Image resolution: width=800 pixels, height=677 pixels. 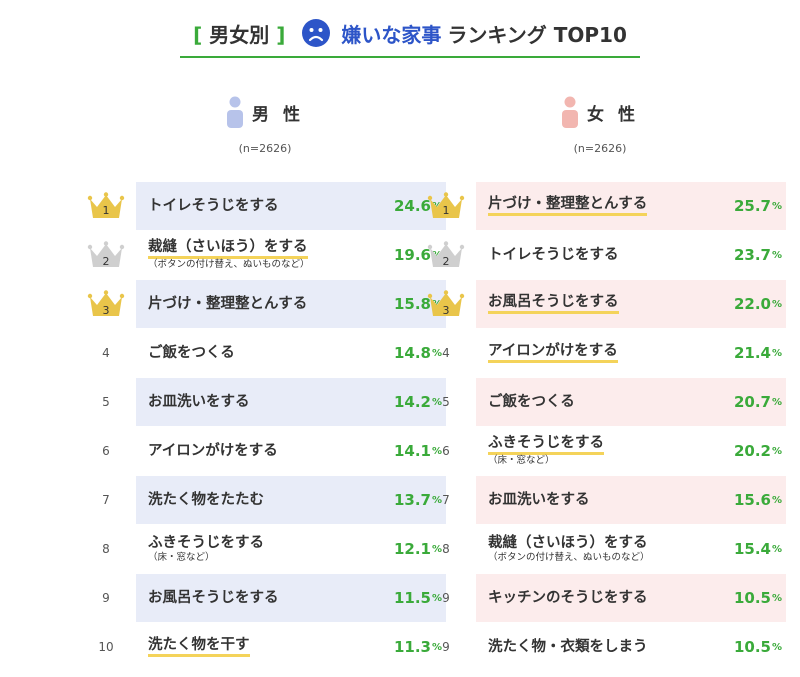 I want to click on percentage-value: 19.6%, so click(x=417, y=255).